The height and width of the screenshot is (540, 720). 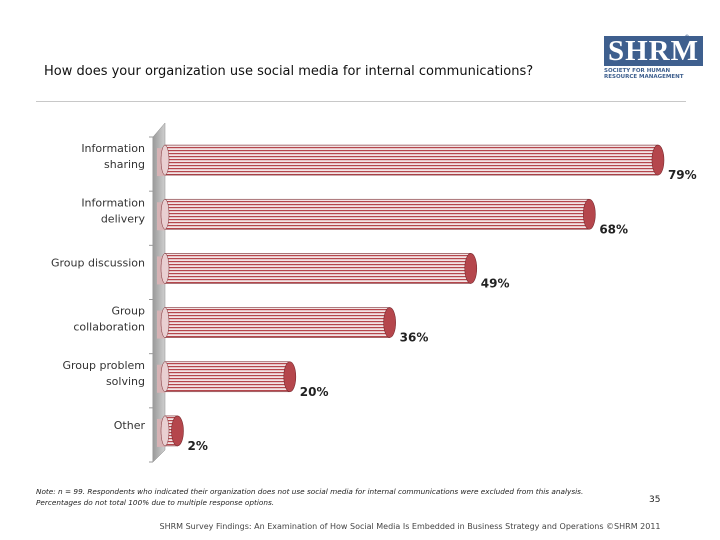 I want to click on logo-registered: ®, so click(x=687, y=37).